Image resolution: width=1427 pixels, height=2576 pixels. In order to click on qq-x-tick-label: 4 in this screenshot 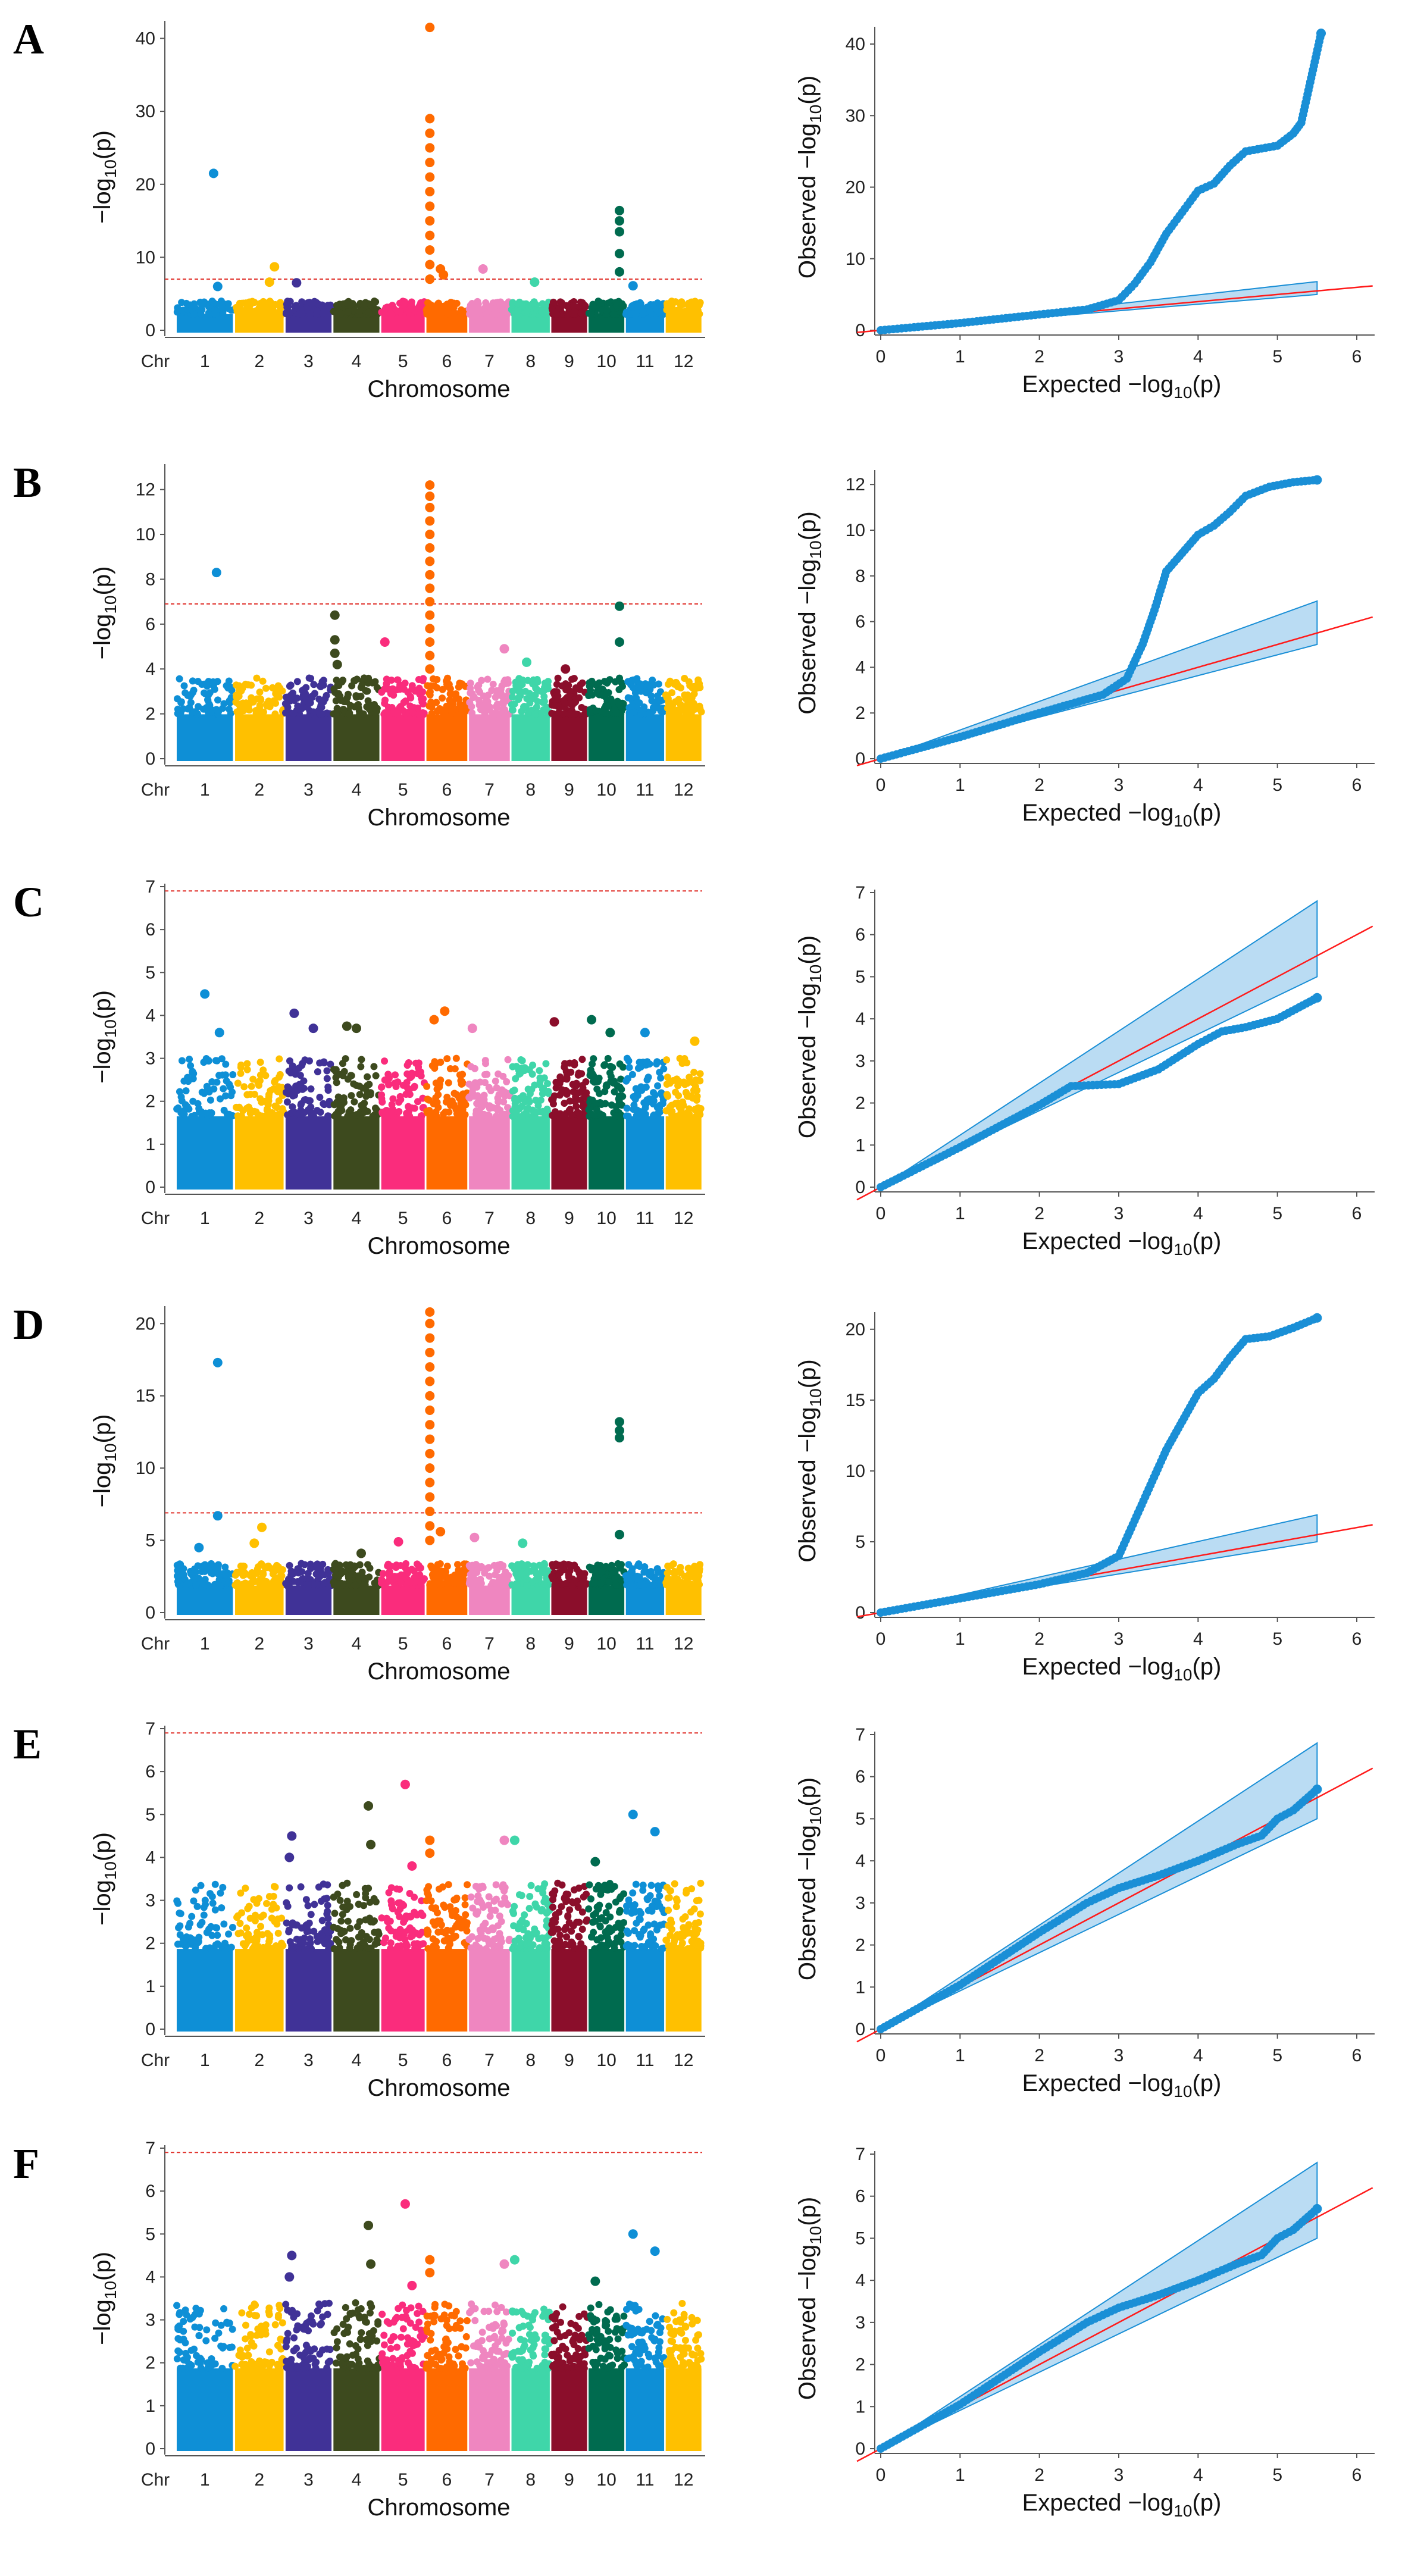, I will do `click(1198, 357)`.